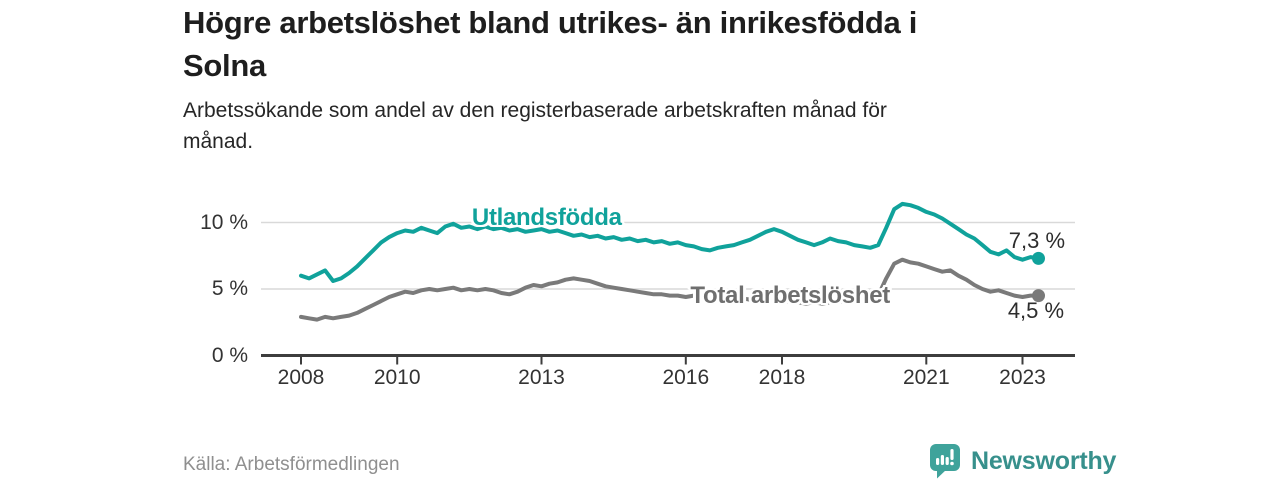  I want to click on newsworthy-logo-text: Newsworthy, so click(1044, 460).